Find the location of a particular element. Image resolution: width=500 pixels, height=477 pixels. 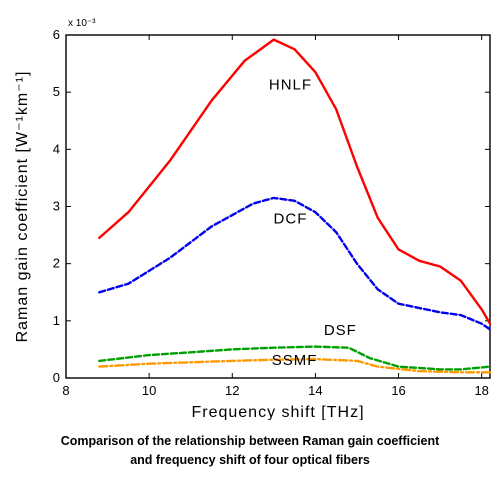

y-tick-label: 0 is located at coordinates (56, 377).